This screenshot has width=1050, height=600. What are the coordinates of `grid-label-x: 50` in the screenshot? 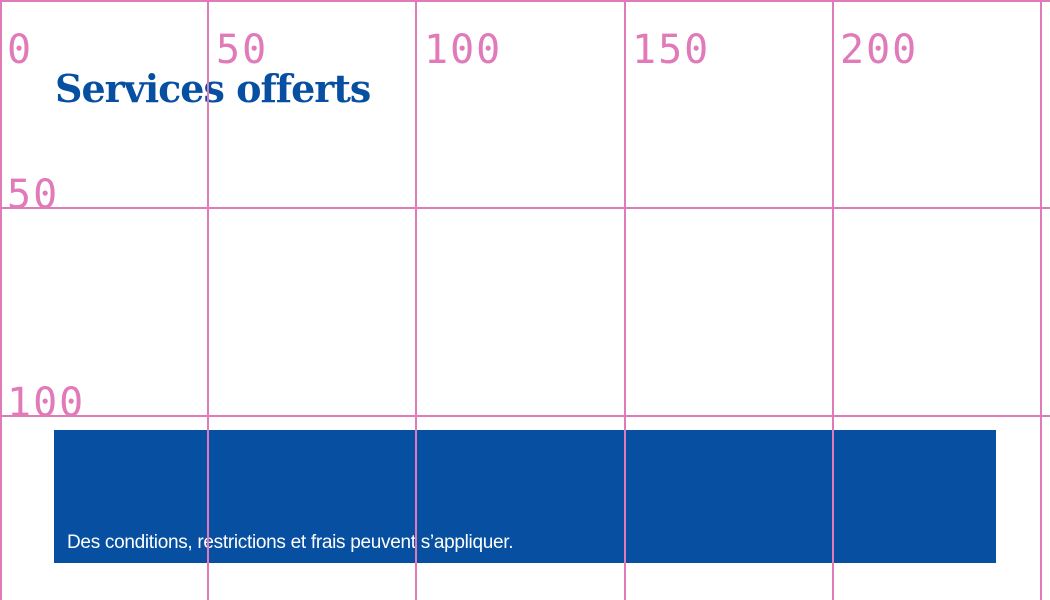 It's located at (242, 50).